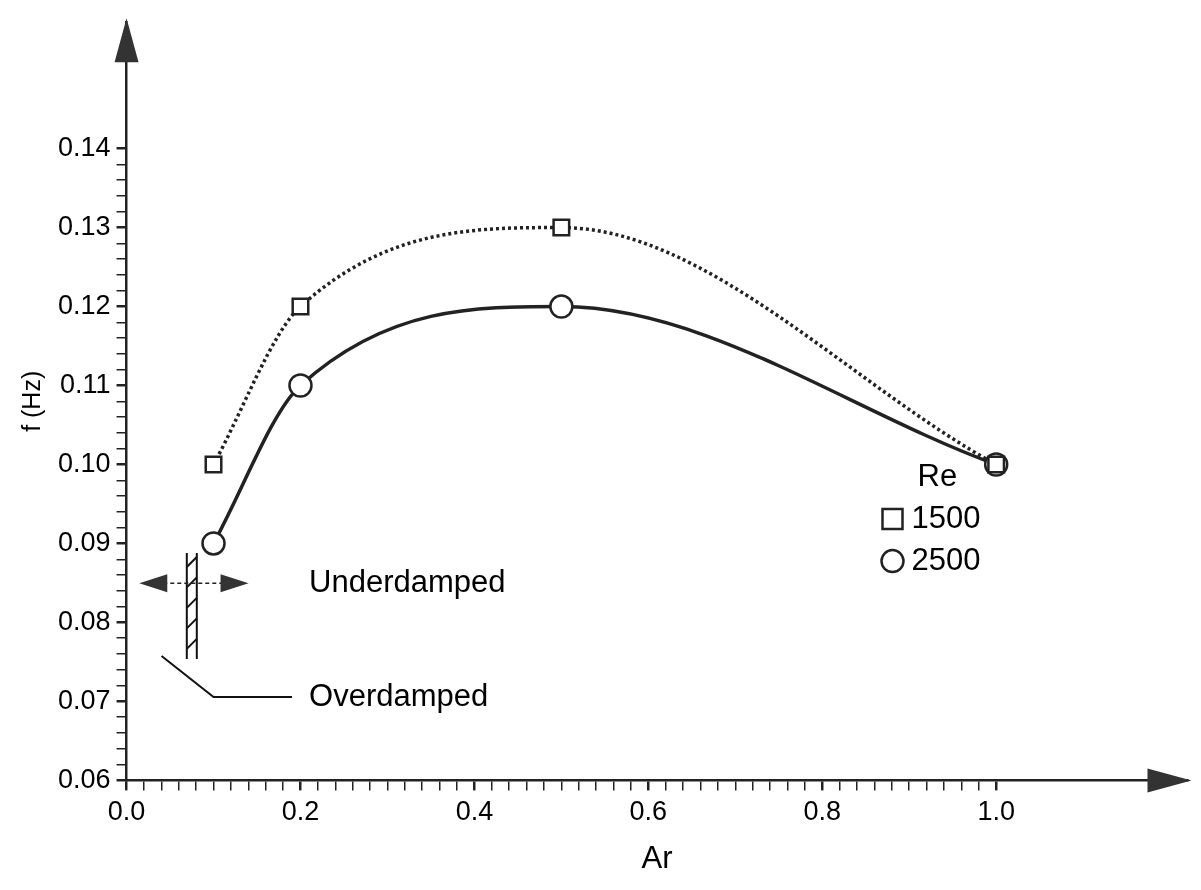  What do you see at coordinates (996, 811) in the screenshot?
I see `x-tick-label: 1.0` at bounding box center [996, 811].